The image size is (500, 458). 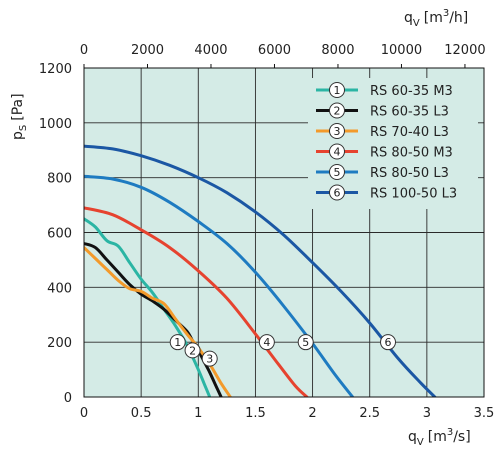 What do you see at coordinates (436, 18) in the screenshot?
I see `x2-axis-label: qV [m3/h]` at bounding box center [436, 18].